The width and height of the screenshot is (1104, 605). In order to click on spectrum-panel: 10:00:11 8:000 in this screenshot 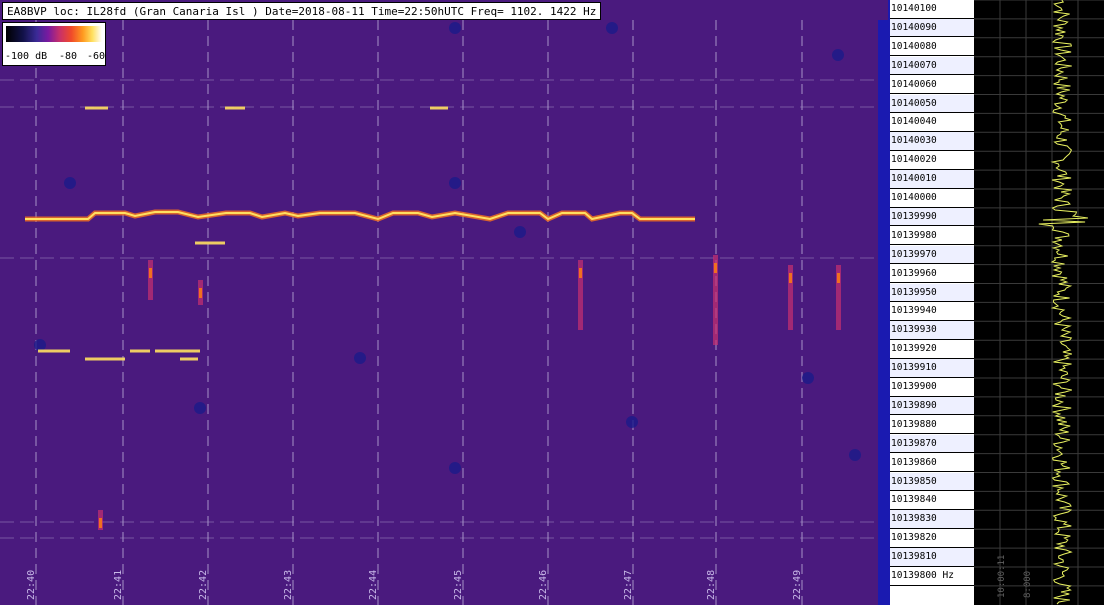, I will do `click(1039, 302)`.